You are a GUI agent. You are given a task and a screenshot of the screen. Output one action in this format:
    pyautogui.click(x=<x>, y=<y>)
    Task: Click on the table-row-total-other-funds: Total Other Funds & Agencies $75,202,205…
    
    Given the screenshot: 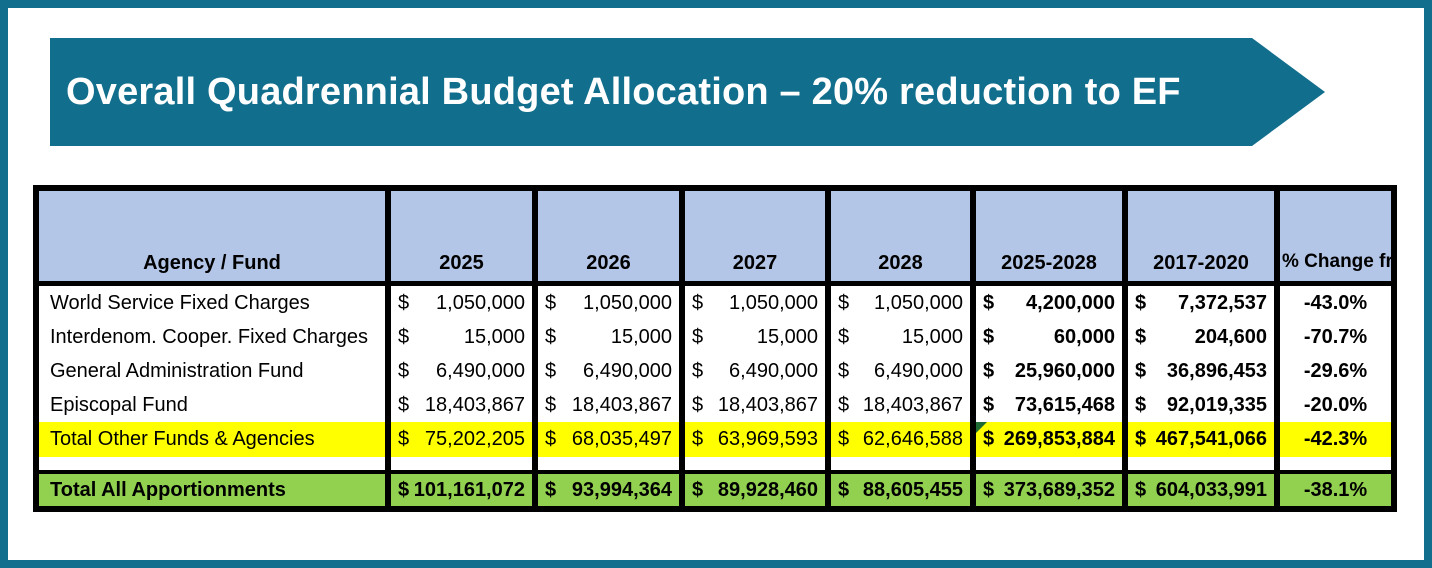 What is the action you would take?
    pyautogui.click(x=715, y=439)
    